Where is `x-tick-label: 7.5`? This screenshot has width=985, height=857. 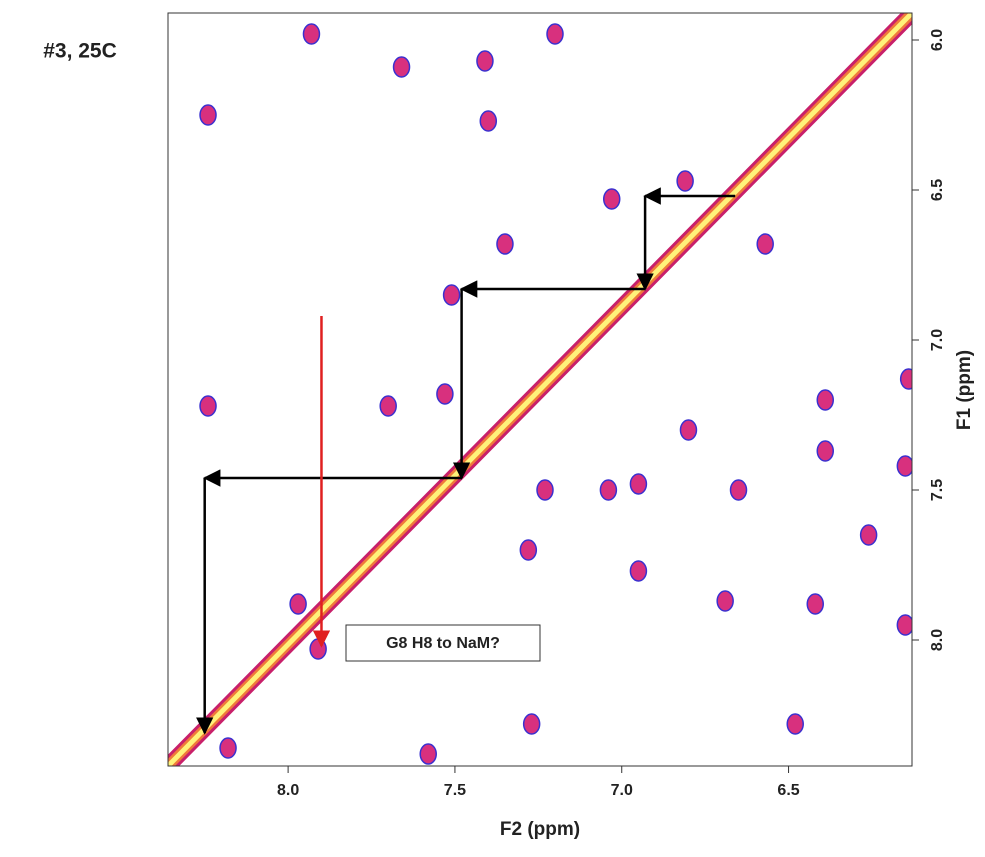
x-tick-label: 7.5 is located at coordinates (455, 790).